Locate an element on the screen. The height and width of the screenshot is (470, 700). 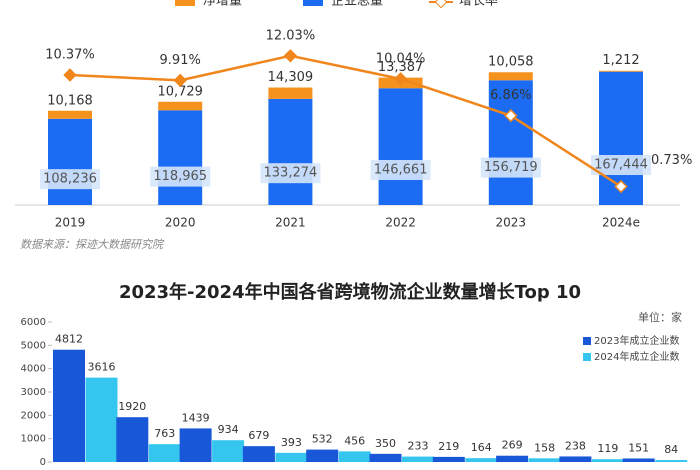
legend-label: 2023年成立企业数 is located at coordinates (636, 340).